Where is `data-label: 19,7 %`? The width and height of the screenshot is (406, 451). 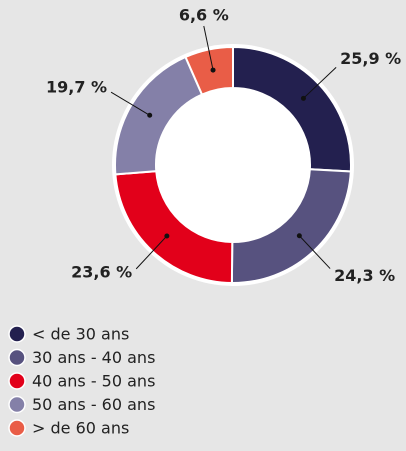
data-label: 19,7 % is located at coordinates (76, 87).